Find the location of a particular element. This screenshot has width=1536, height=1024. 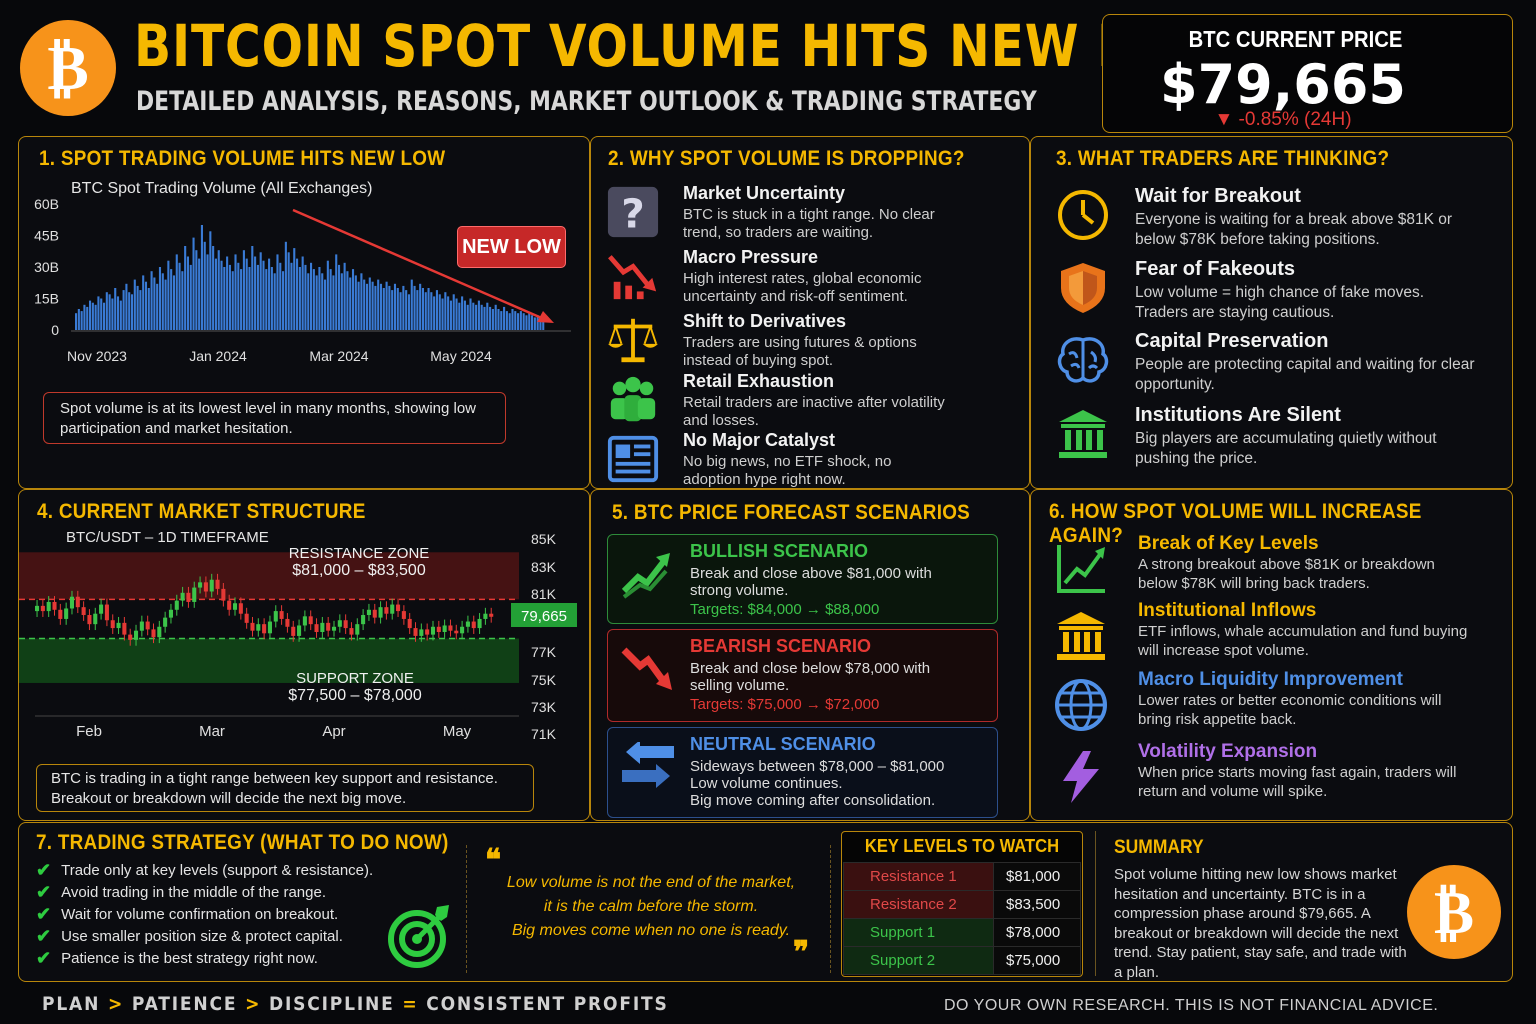

panel-title: 1. SPOT TRADING VOLUME HITS NEW LOW is located at coordinates (242, 158).